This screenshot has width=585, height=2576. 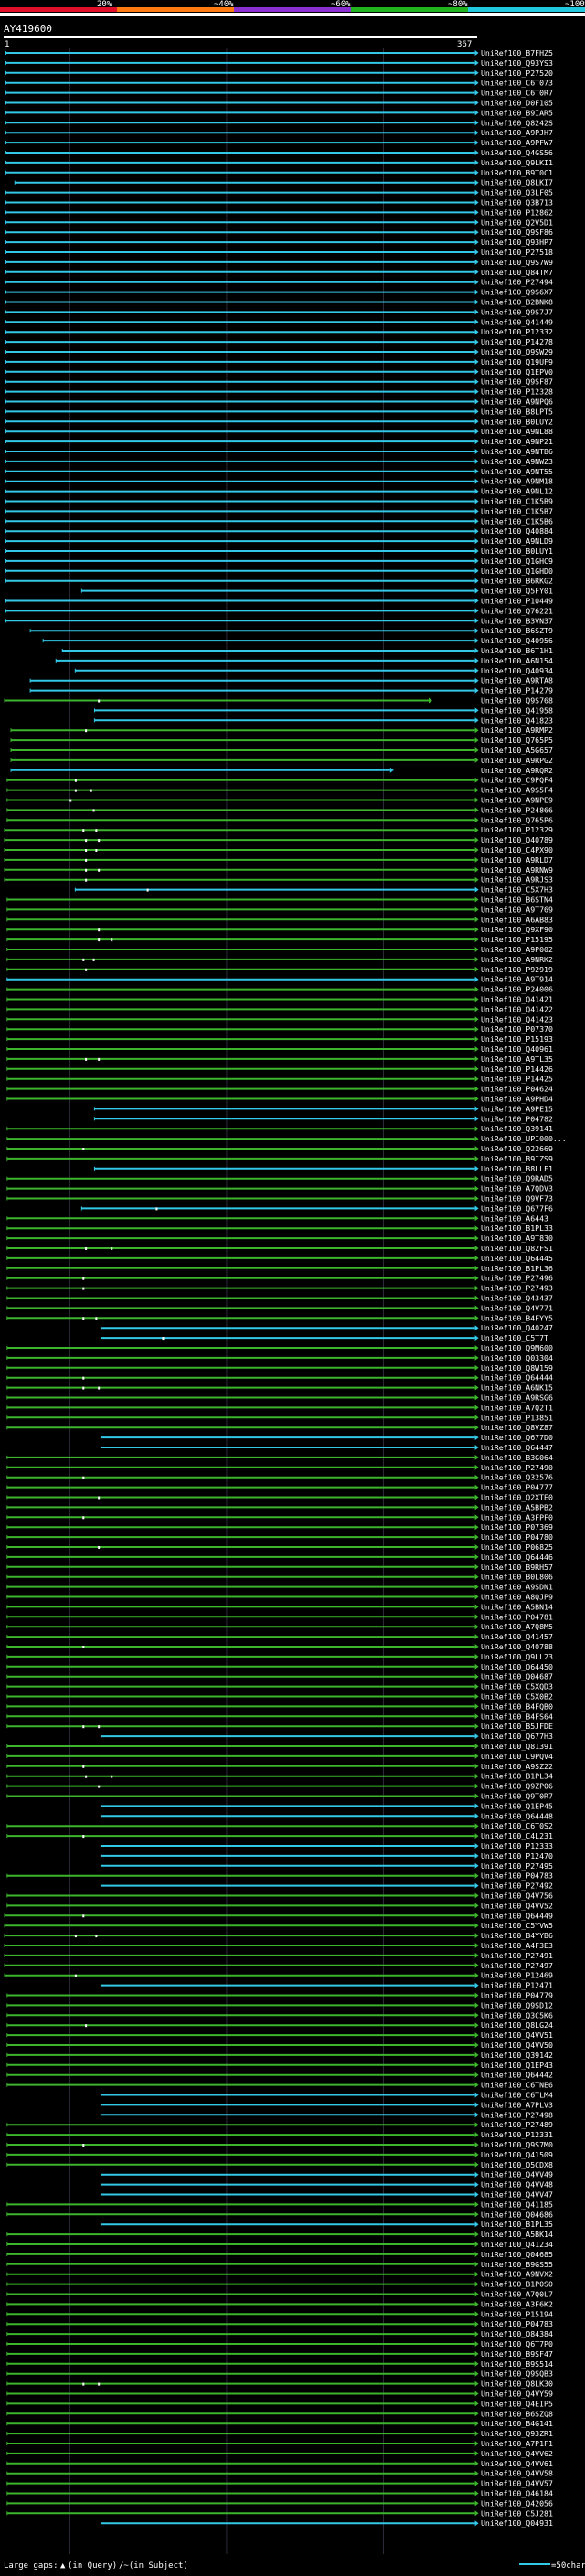 What do you see at coordinates (293, 8) in the screenshot?
I see `identity-scale: 20% ~40% ~60% ~80% ~100%` at bounding box center [293, 8].